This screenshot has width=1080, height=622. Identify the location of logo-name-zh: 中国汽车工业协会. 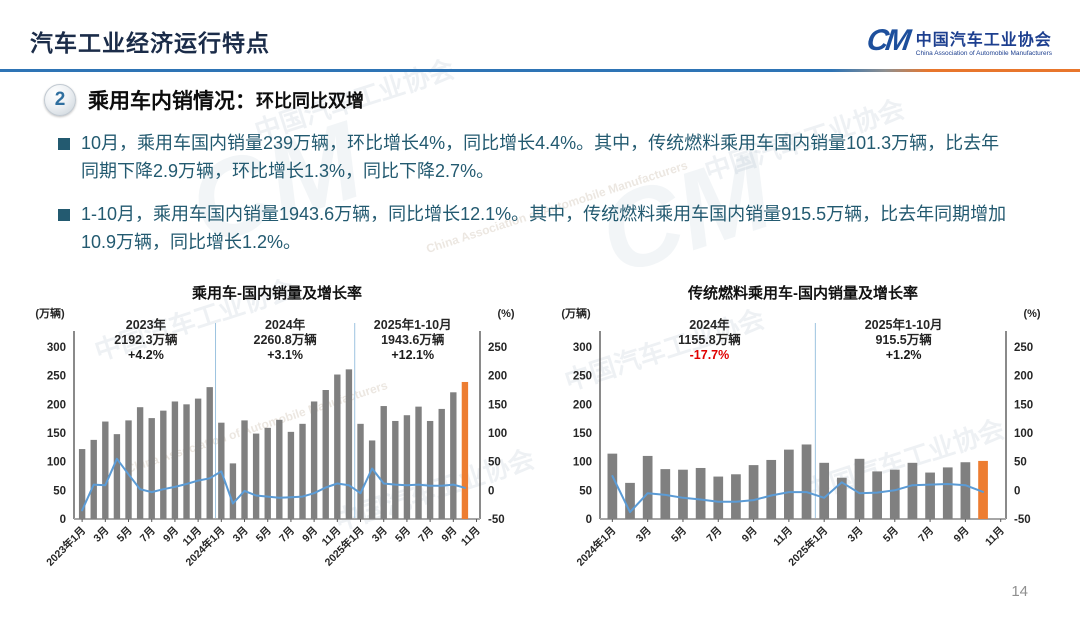
(983, 40).